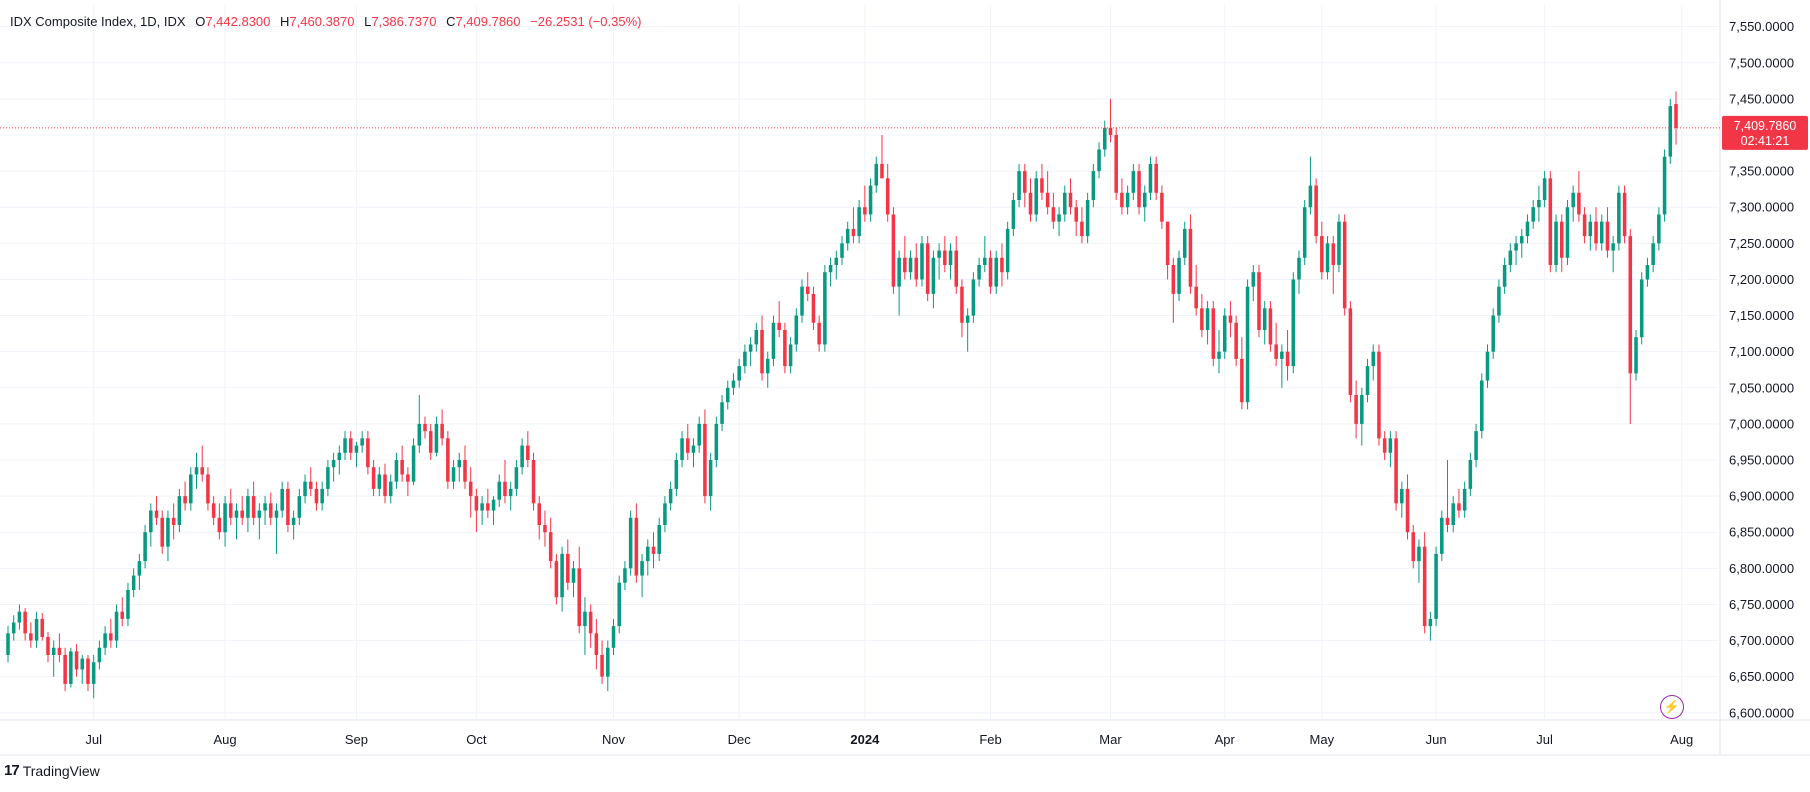  I want to click on last-price-badge, so click(1765, 132).